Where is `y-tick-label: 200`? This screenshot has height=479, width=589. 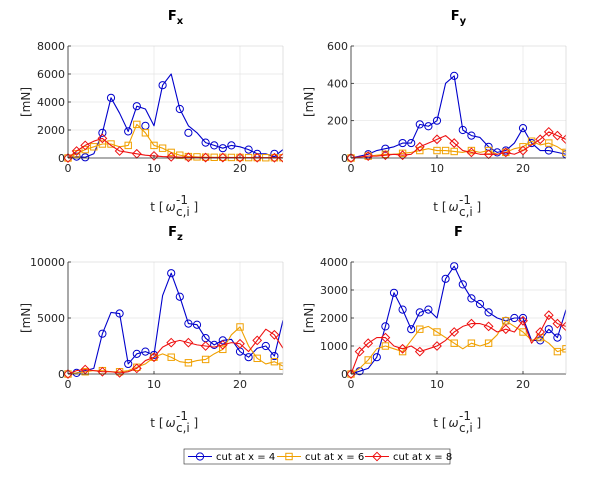
y-tick-label: 200 is located at coordinates (337, 121).